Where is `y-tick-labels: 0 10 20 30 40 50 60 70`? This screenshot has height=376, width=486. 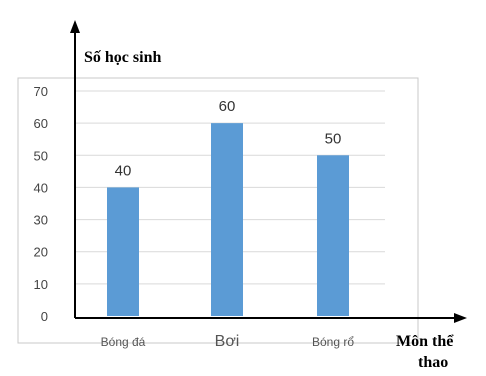 y-tick-labels: 0 10 20 30 40 50 60 70 is located at coordinates (41, 204).